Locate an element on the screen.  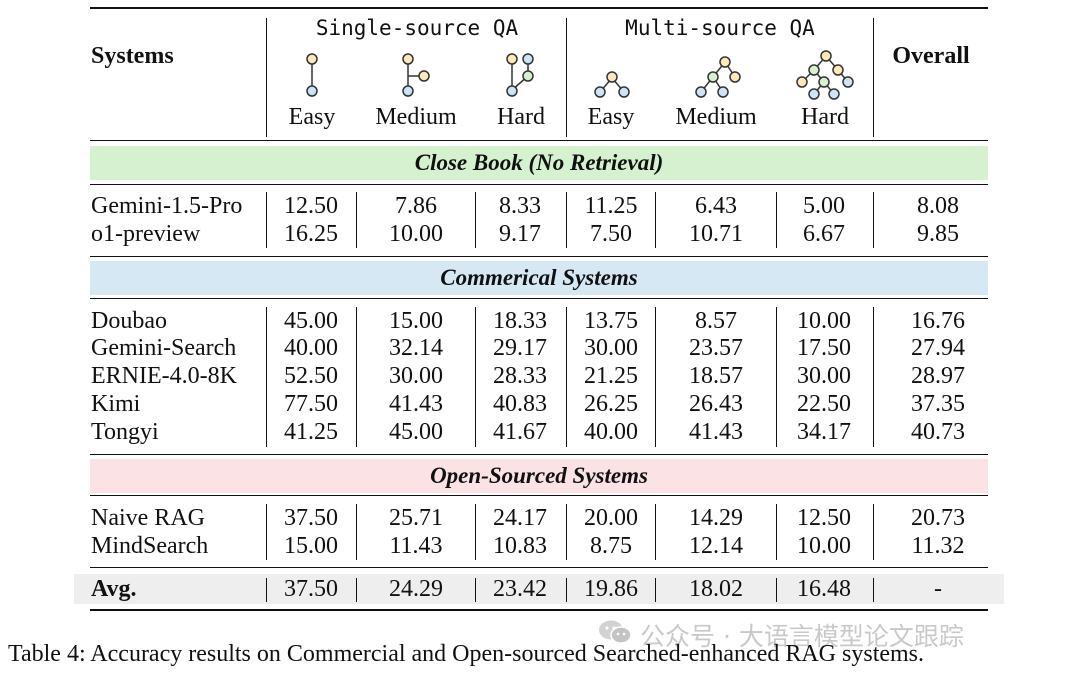
value-cell-single-easy: 12.50 is located at coordinates (311, 206).